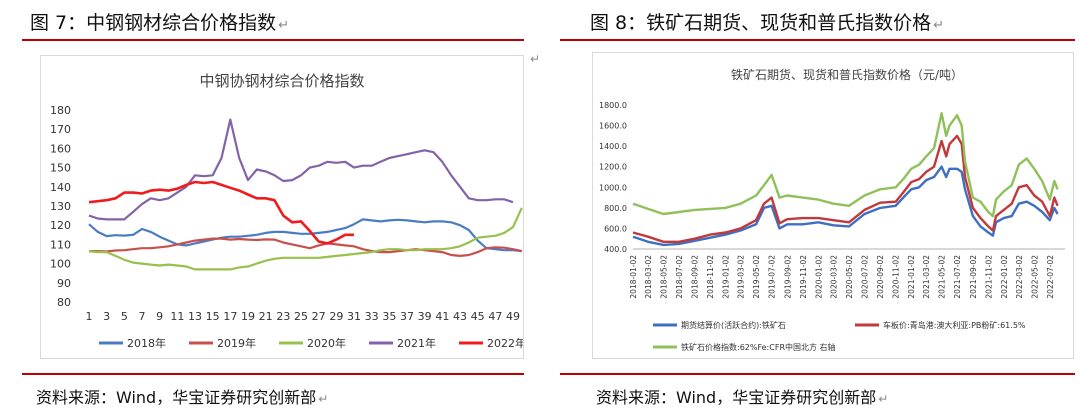 Image resolution: width=1080 pixels, height=420 pixels. I want to click on x-tick-label: 2021-09-02, so click(973, 277).